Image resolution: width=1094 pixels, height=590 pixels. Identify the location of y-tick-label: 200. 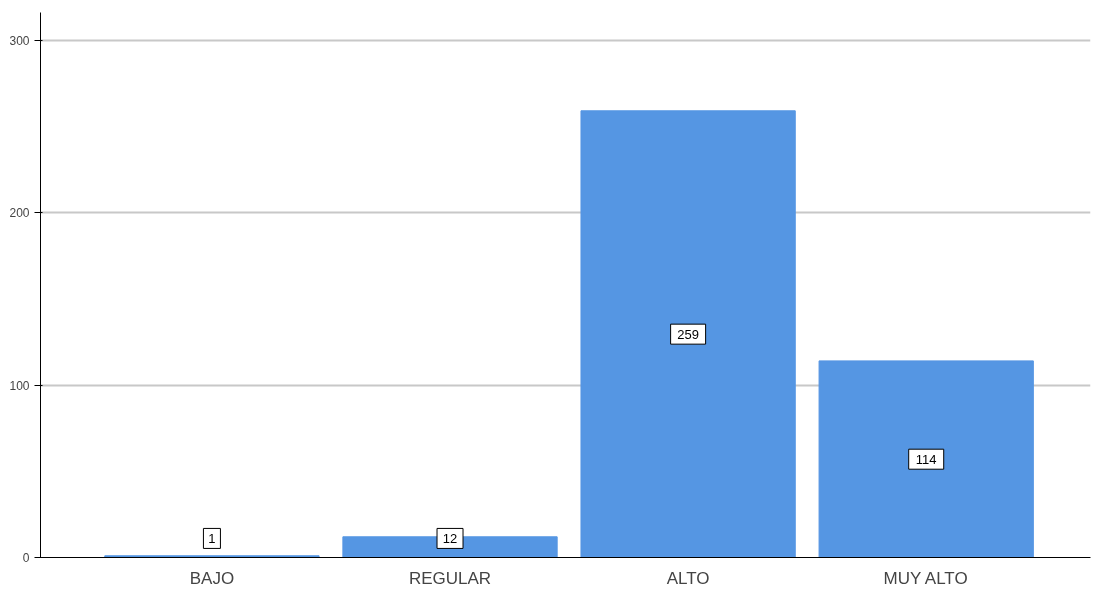
(19, 213).